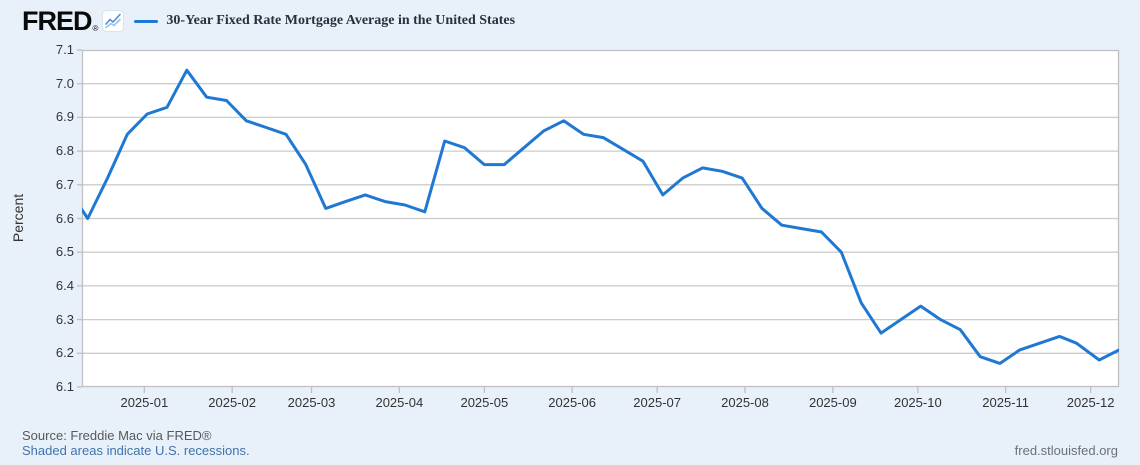 The image size is (1140, 465). What do you see at coordinates (64, 117) in the screenshot?
I see `y-tick-label: 6.9` at bounding box center [64, 117].